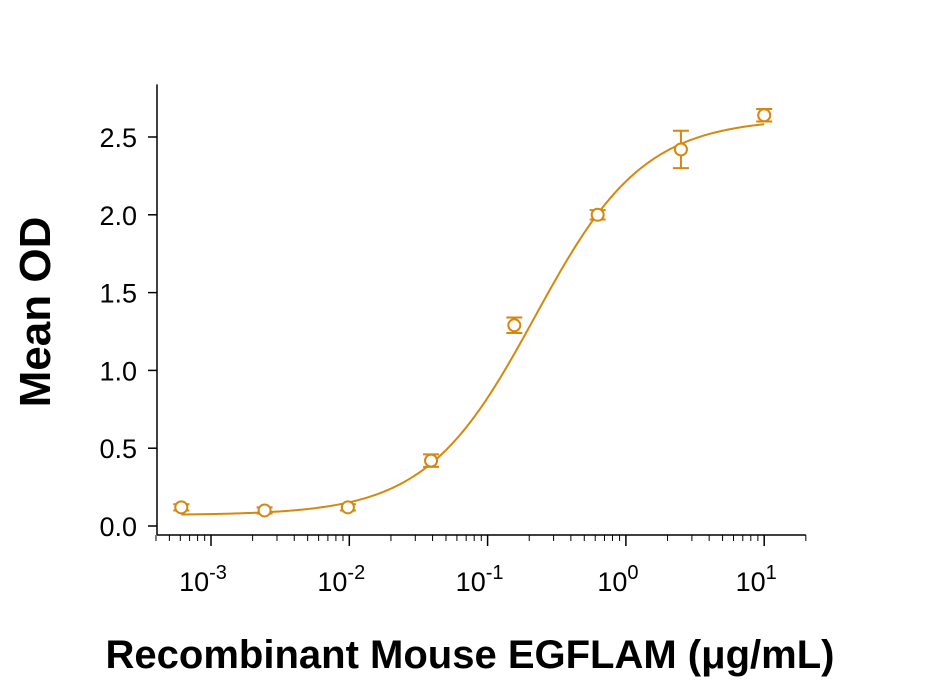 This screenshot has width=929, height=685. I want to click on y-tick-label: 1.5, so click(118, 294).